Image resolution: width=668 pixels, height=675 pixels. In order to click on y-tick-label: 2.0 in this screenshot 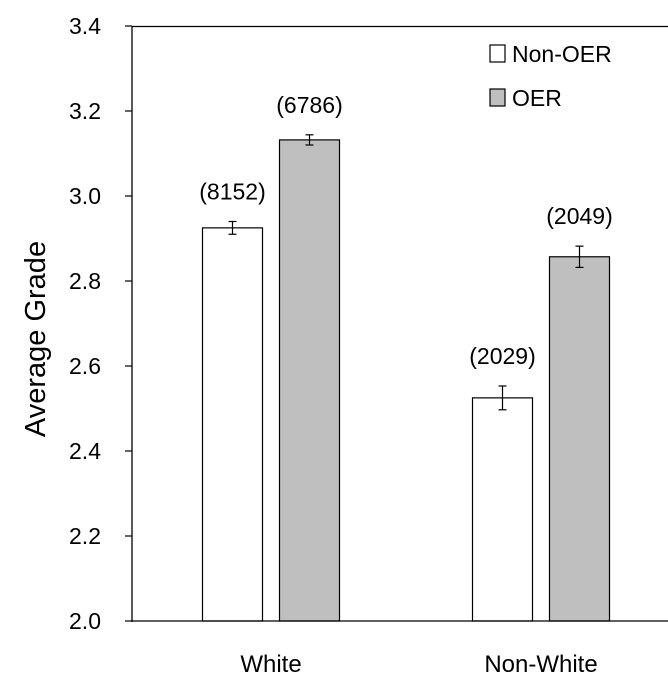, I will do `click(85, 621)`.